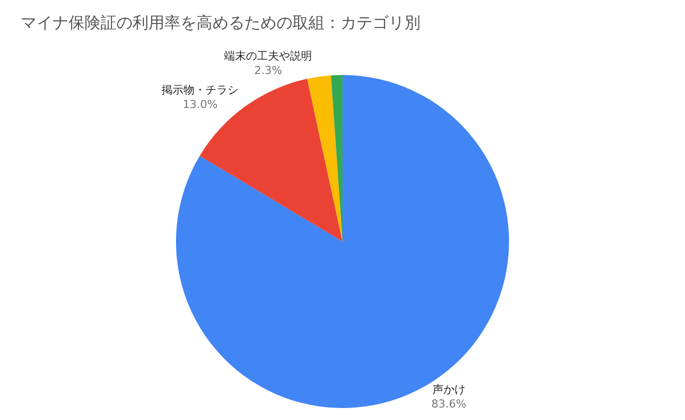 Image resolution: width=685 pixels, height=420 pixels. I want to click on data-label: 2.3%, so click(268, 70).